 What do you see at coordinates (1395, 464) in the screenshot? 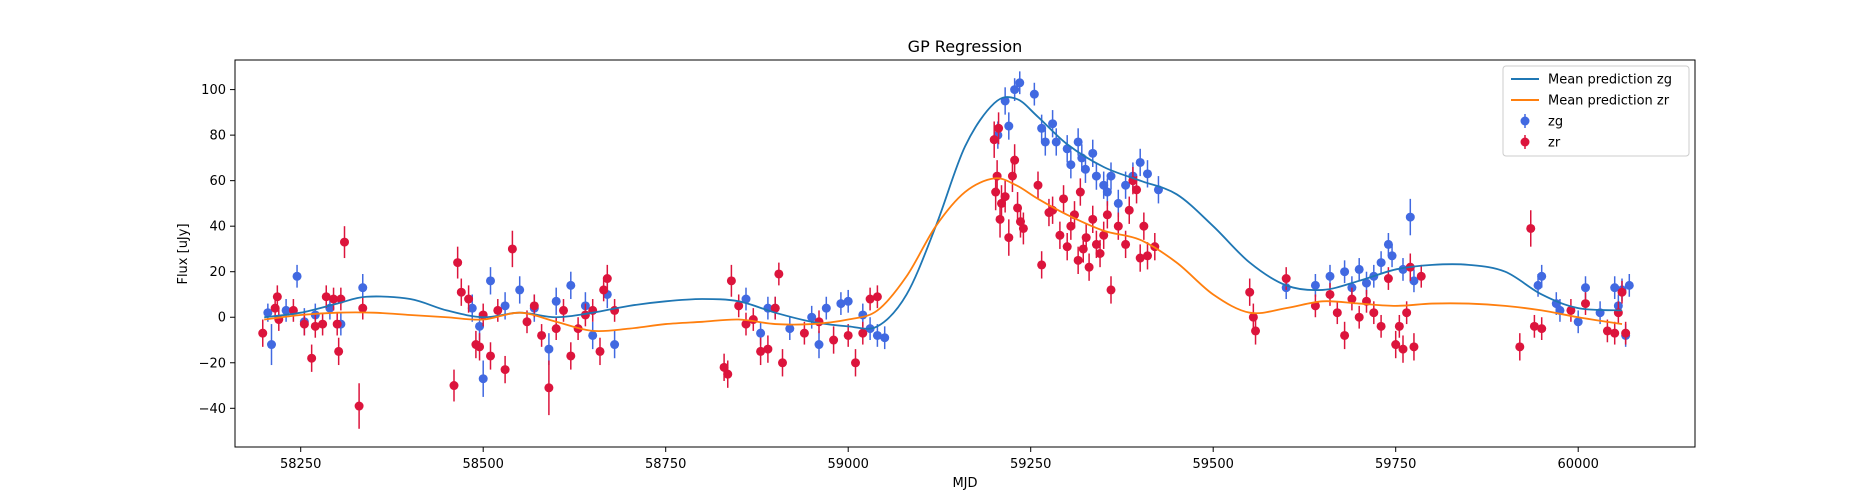
I see `x-tick-label: 59750` at bounding box center [1395, 464].